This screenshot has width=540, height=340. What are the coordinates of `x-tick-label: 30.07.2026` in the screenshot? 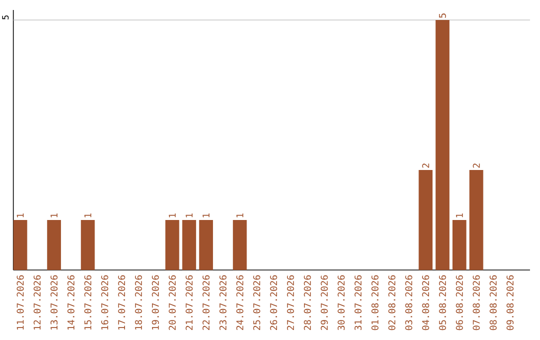 It's located at (341, 302).